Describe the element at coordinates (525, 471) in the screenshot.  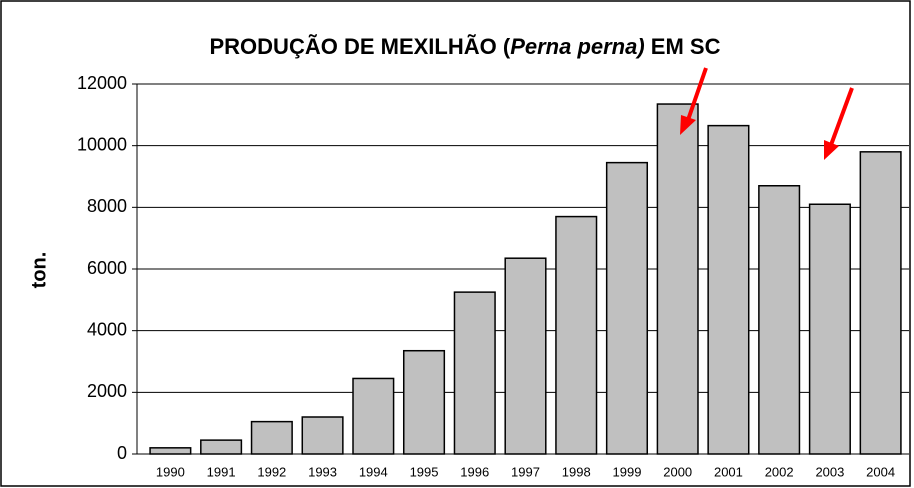
I see `x-tick-label: 1997` at that location.